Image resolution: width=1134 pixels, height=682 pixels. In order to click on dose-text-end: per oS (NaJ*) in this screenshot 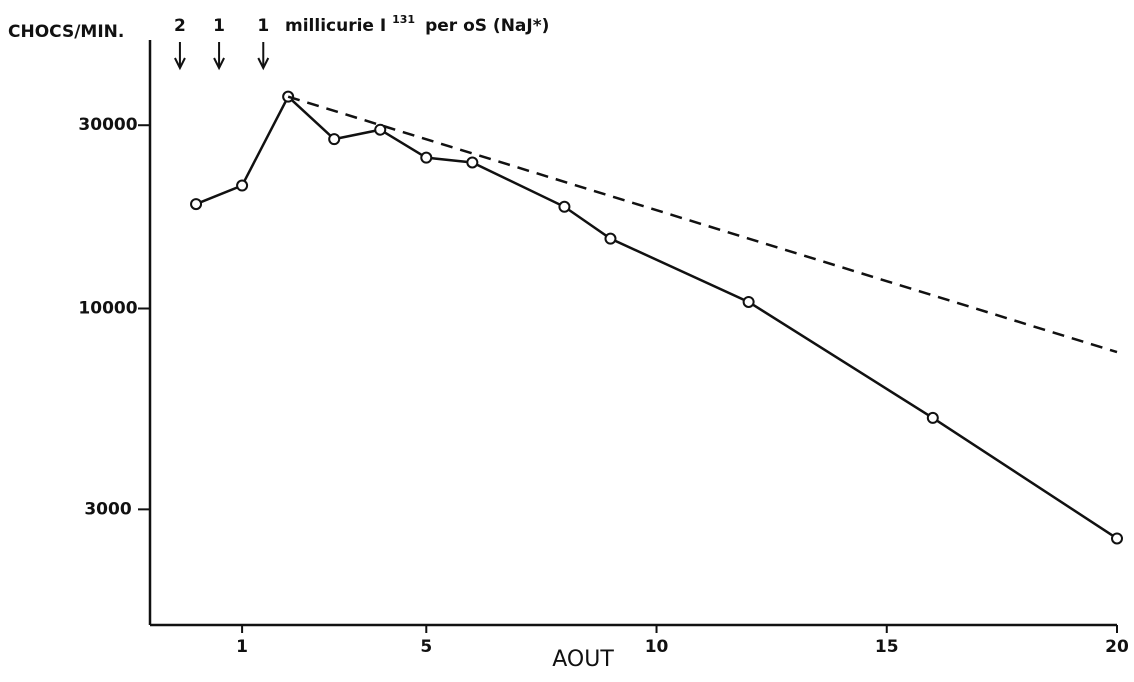, I will do `click(487, 26)`.